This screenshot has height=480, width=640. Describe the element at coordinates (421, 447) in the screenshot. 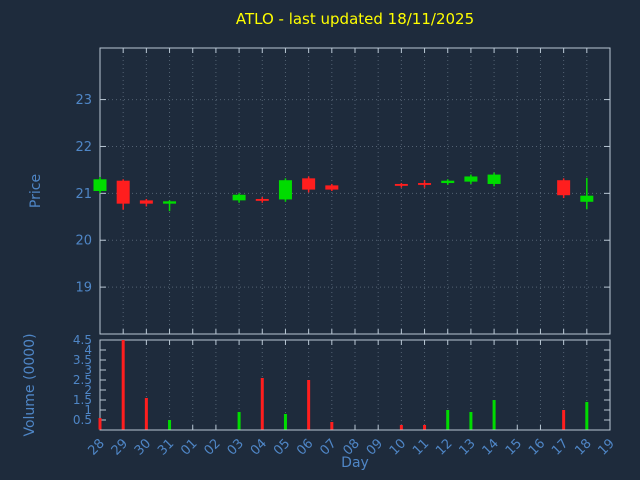

I see `x-tick-11: 11` at that location.